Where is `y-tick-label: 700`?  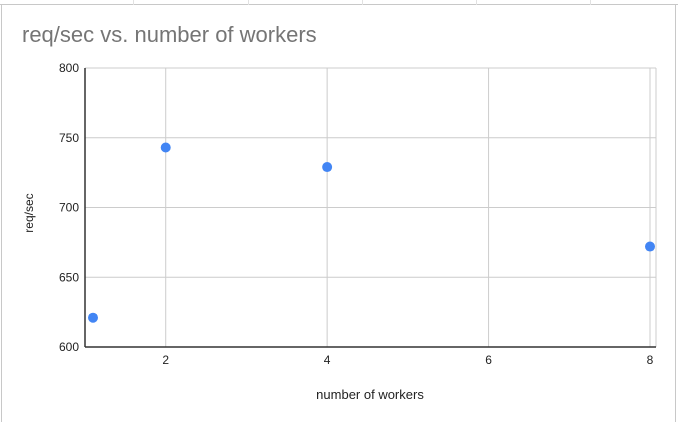 y-tick-label: 700 is located at coordinates (69, 208).